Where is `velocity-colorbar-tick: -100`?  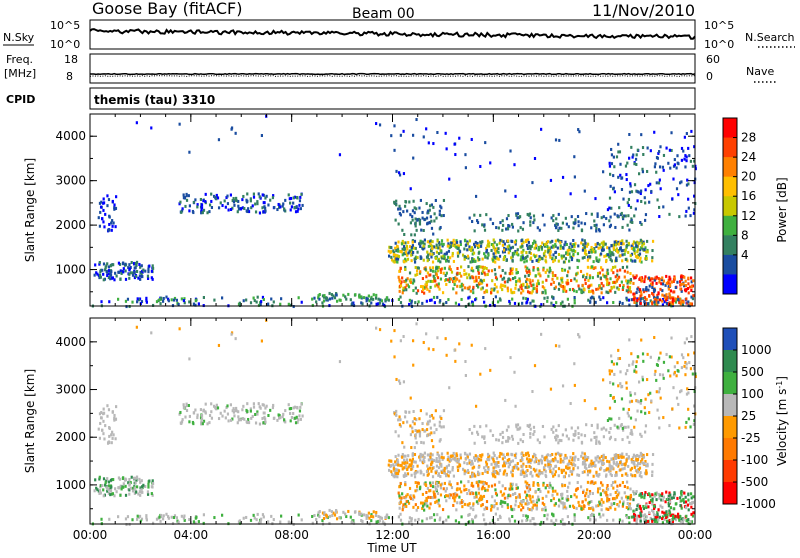 velocity-colorbar-tick: -100 is located at coordinates (754, 460).